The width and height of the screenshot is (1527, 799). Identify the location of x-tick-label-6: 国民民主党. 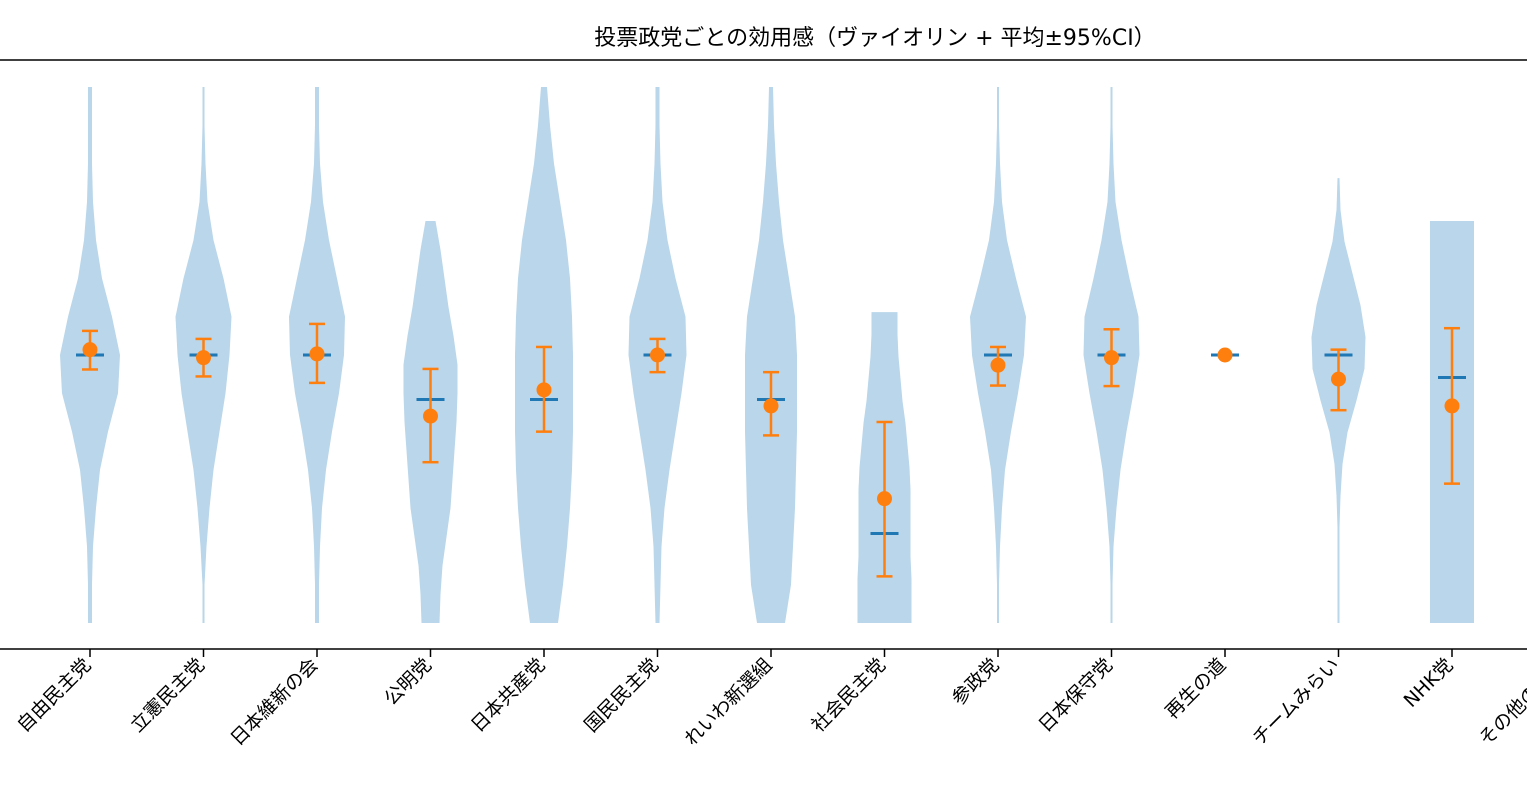
(621, 695).